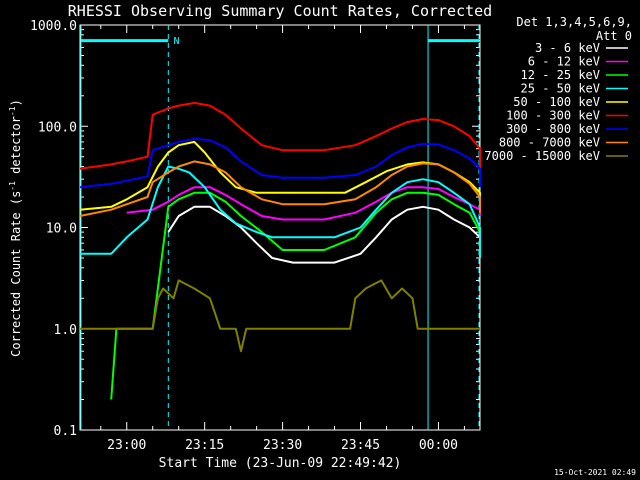 This screenshot has width=640, height=480. Describe the element at coordinates (614, 36) in the screenshot. I see `legend-header-line2: Att 0` at that location.